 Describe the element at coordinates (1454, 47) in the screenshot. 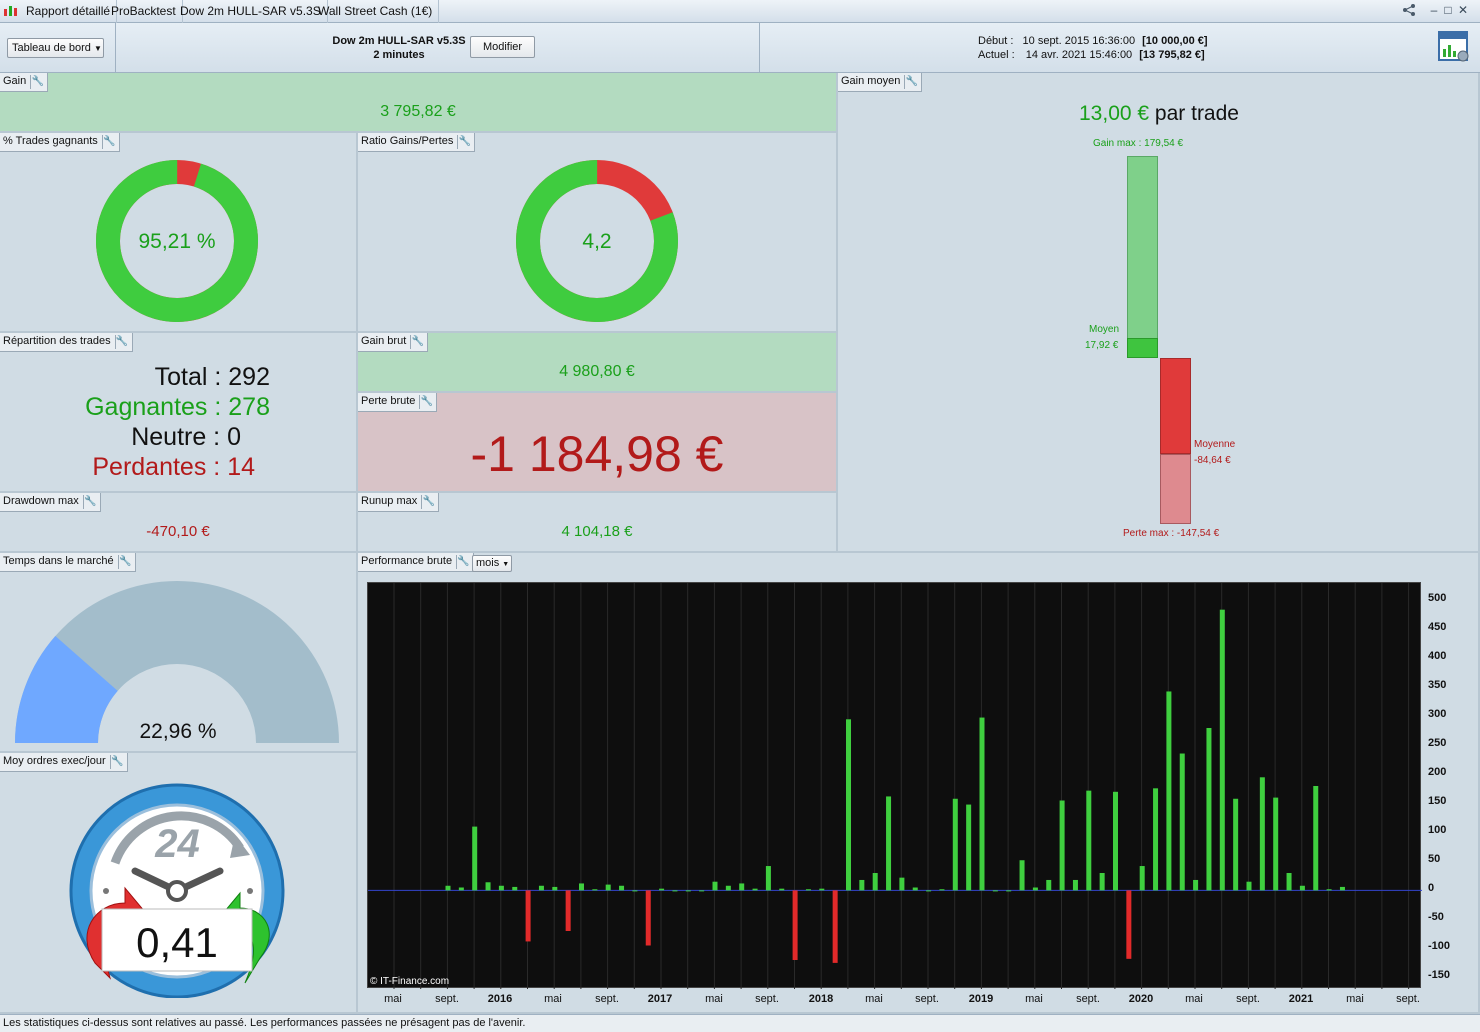

I see `dashboard-settings-icon` at that location.